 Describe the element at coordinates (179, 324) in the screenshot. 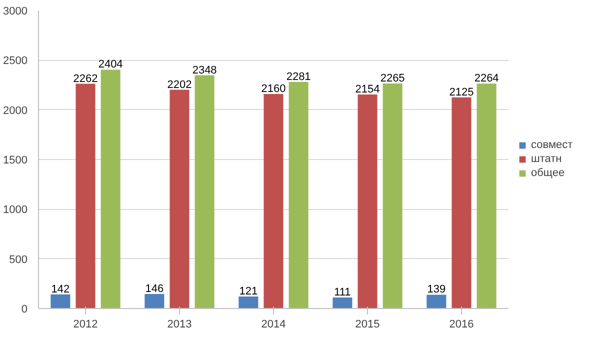

I see `x-tick-label: 2013` at that location.